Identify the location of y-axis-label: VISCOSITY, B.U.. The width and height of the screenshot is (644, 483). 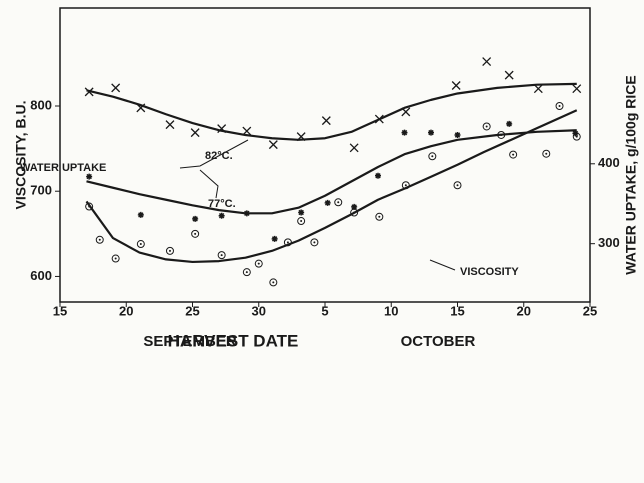
(21, 155).